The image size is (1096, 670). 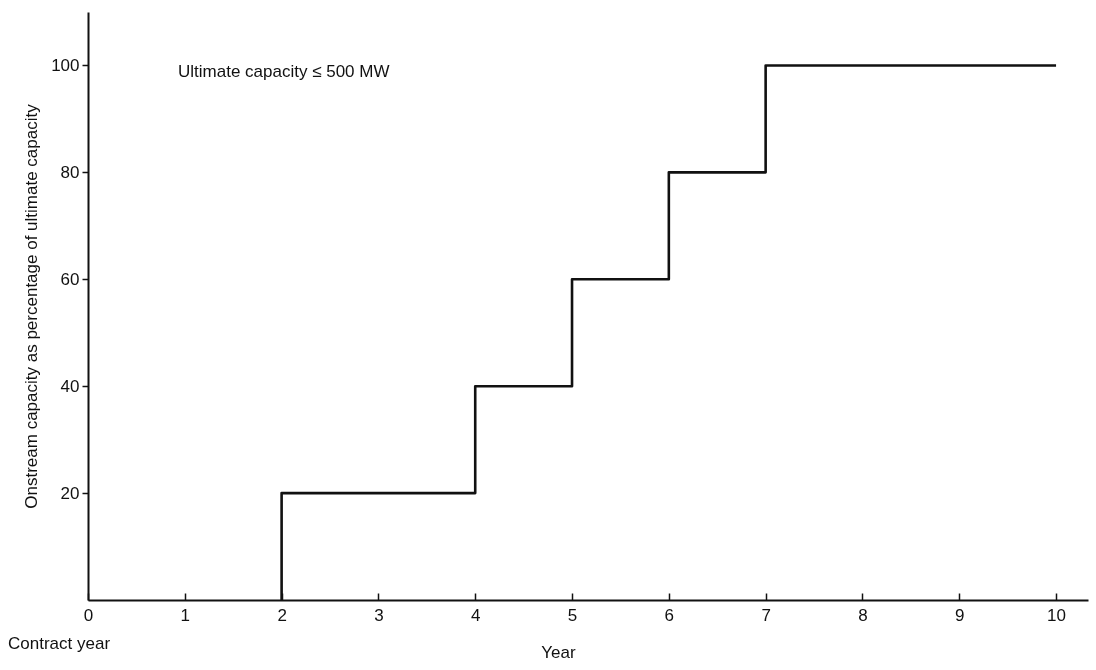 I want to click on x-tick-label: 0, so click(x=88, y=615).